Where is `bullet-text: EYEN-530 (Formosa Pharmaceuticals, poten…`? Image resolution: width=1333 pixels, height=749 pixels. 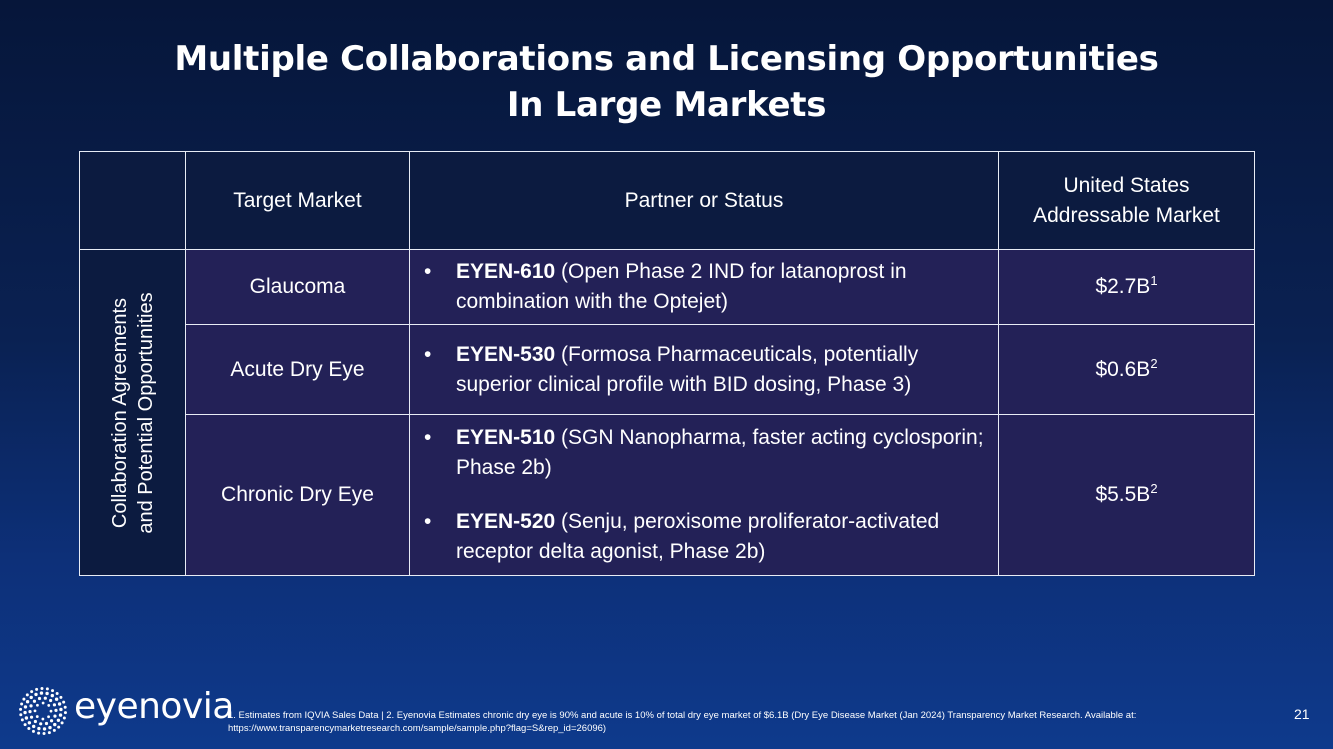
bullet-text: EYEN-530 (Formosa Pharmaceuticals, poten… is located at coordinates (721, 370).